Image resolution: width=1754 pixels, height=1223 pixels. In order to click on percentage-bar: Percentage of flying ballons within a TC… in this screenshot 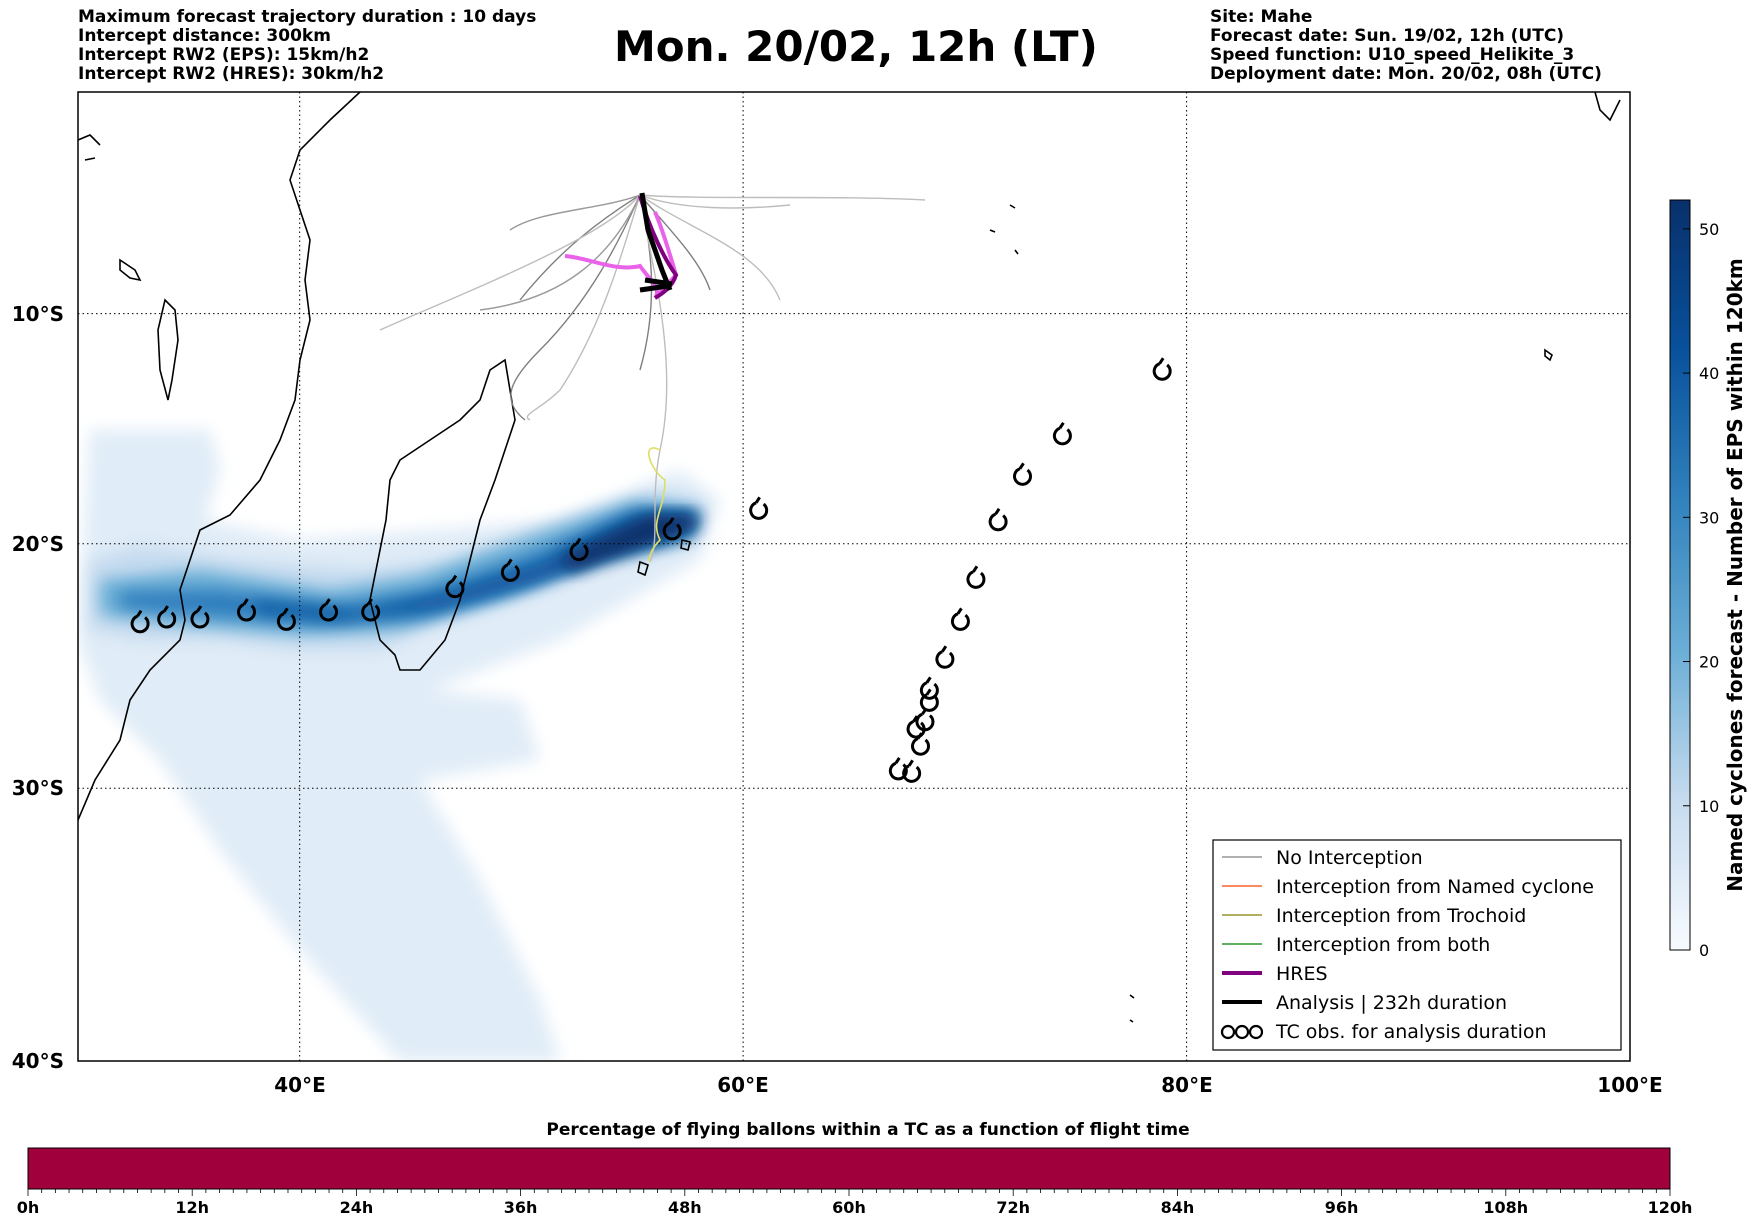, I will do `click(855, 1168)`.